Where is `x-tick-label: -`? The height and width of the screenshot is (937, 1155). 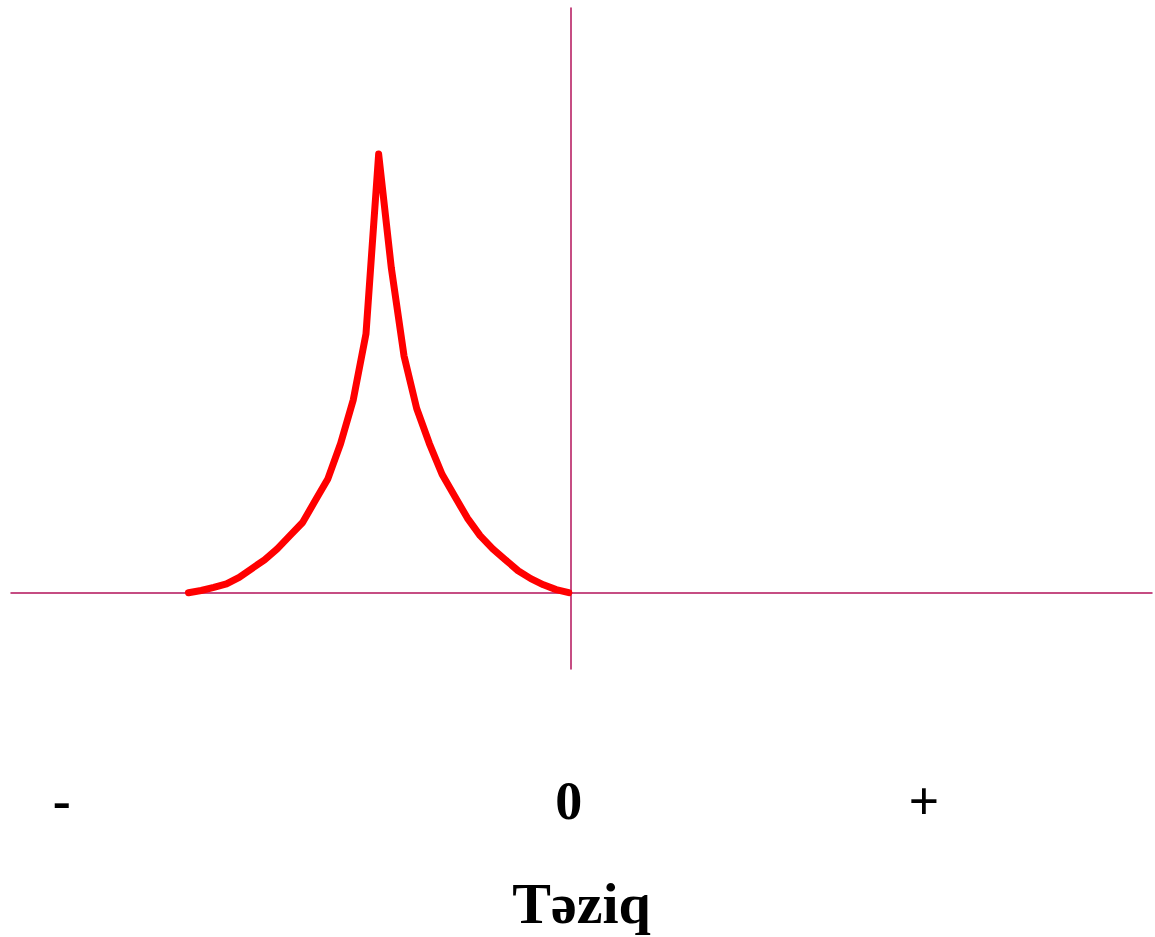 x-tick-label: - is located at coordinates (61, 801).